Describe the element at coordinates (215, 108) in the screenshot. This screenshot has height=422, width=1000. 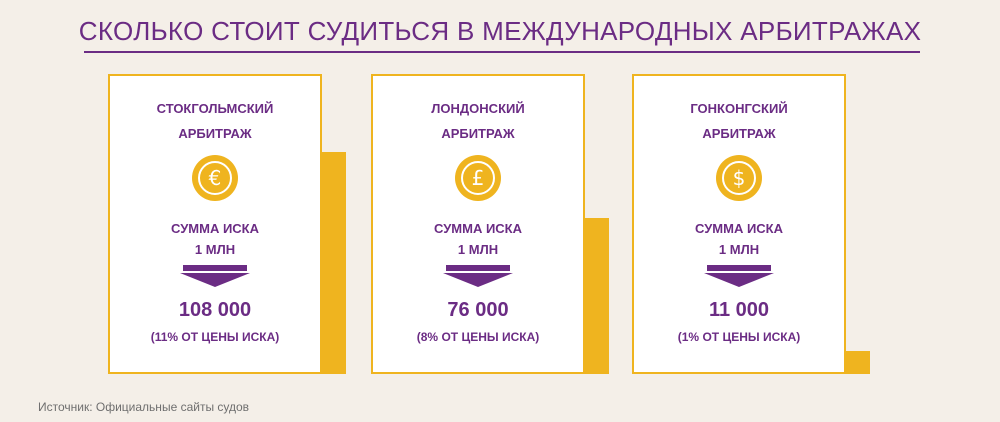
I see `arbitration-name-line1: СТОКГОЛЬМСКИЙ` at that location.